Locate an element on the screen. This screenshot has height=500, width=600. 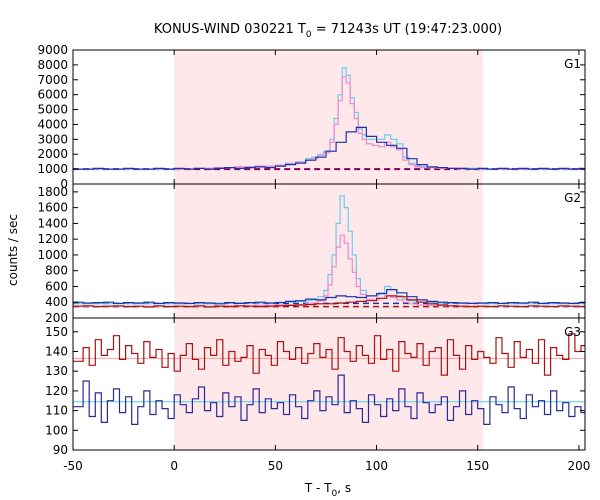
g2-panel-label: G2 is located at coordinates (572, 198).